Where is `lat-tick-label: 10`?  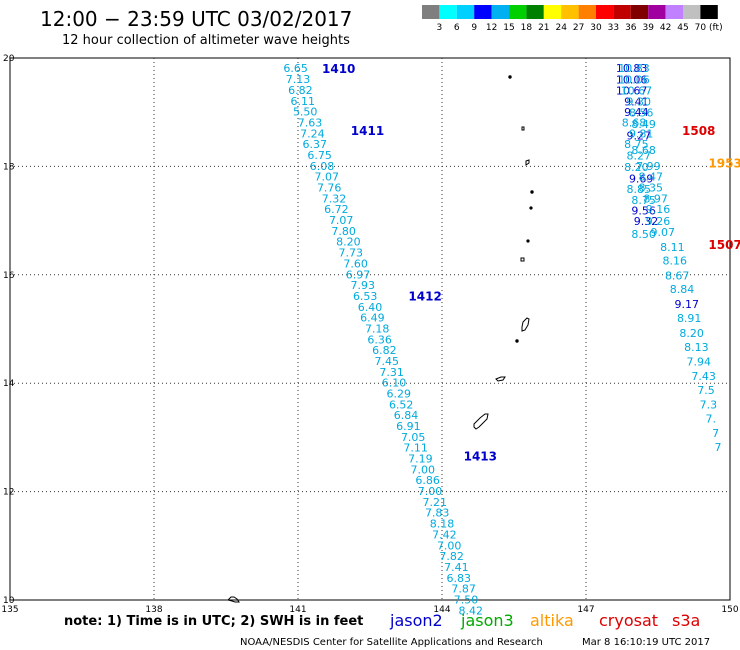 lat-tick-label: 10 is located at coordinates (9, 601).